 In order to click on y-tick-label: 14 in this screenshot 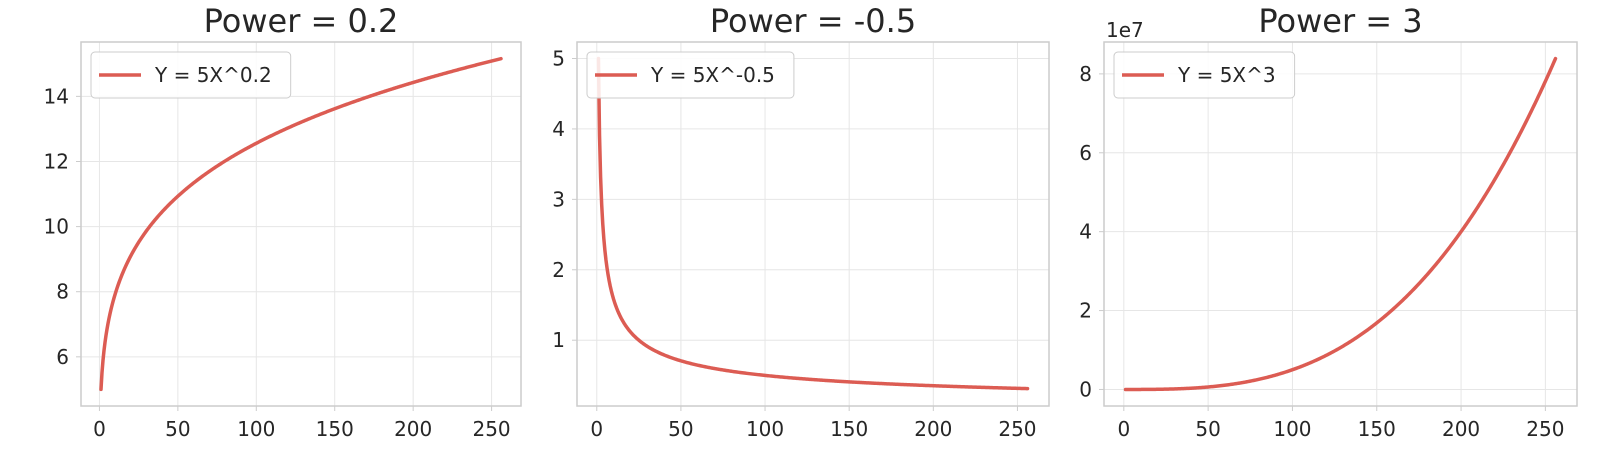, I will do `click(56, 96)`.